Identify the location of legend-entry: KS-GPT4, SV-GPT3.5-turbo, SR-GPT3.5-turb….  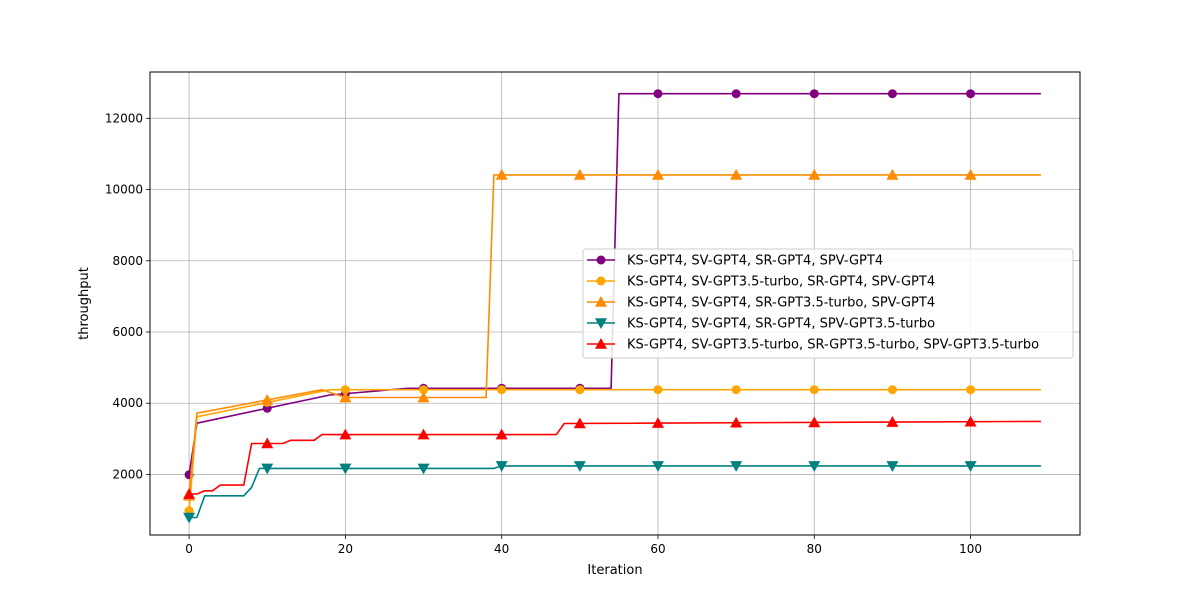
(813, 345).